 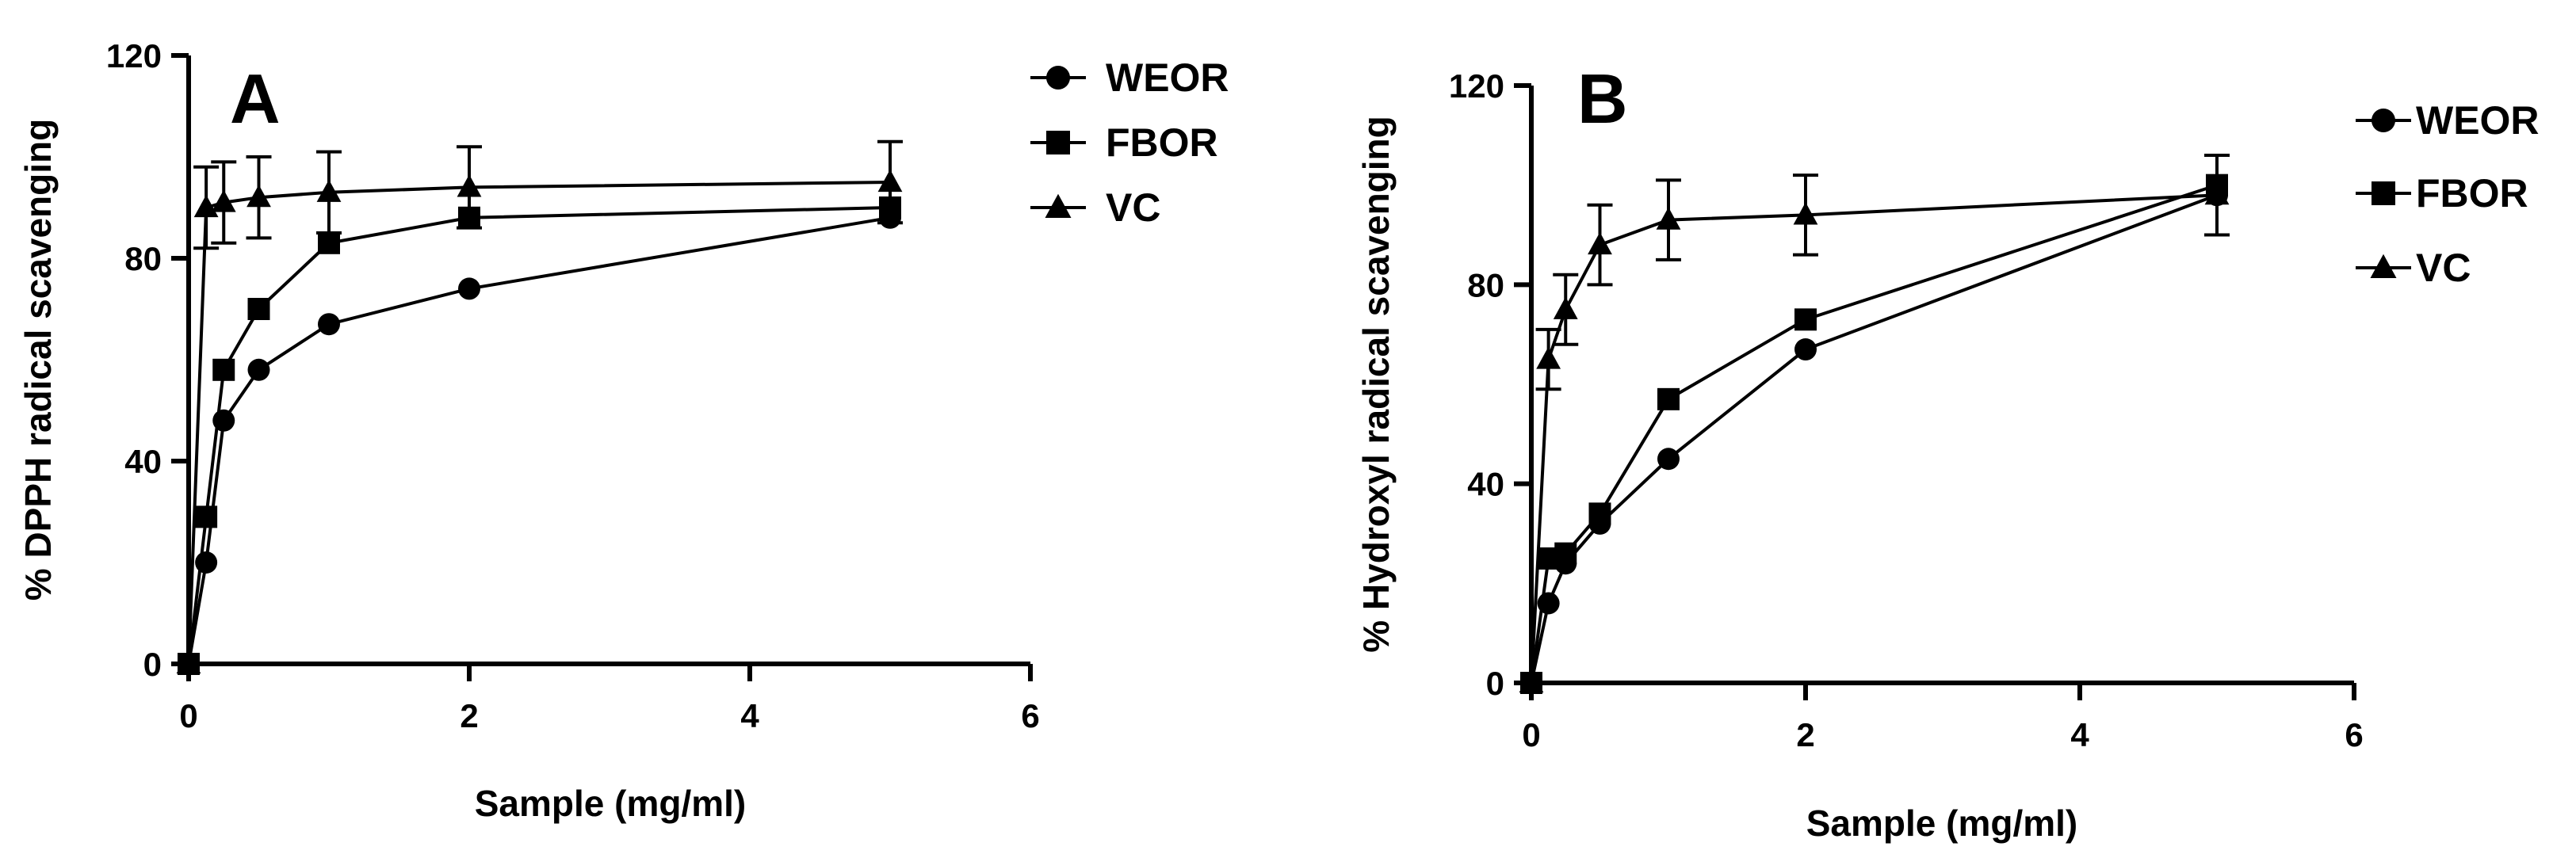 I want to click on panel-b-legend-label: VC, so click(x=2443, y=268).